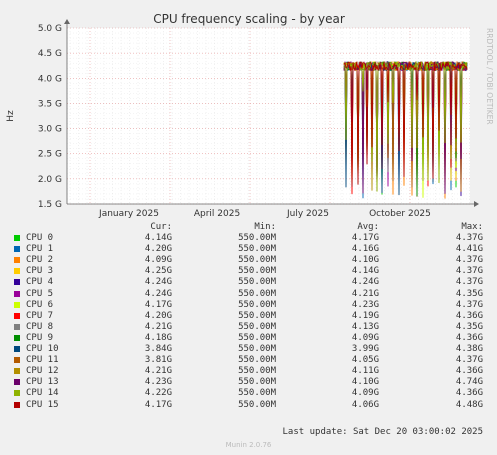 Image resolution: width=497 pixels, height=455 pixels. What do you see at coordinates (40, 260) in the screenshot?
I see `legend-series-name: CPU 2` at bounding box center [40, 260].